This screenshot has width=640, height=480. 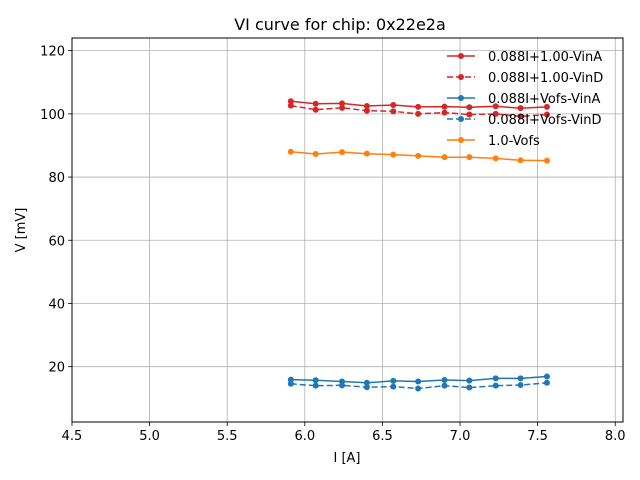 I want to click on legend-label: 0.088I+1.00-VinD, so click(x=545, y=78).